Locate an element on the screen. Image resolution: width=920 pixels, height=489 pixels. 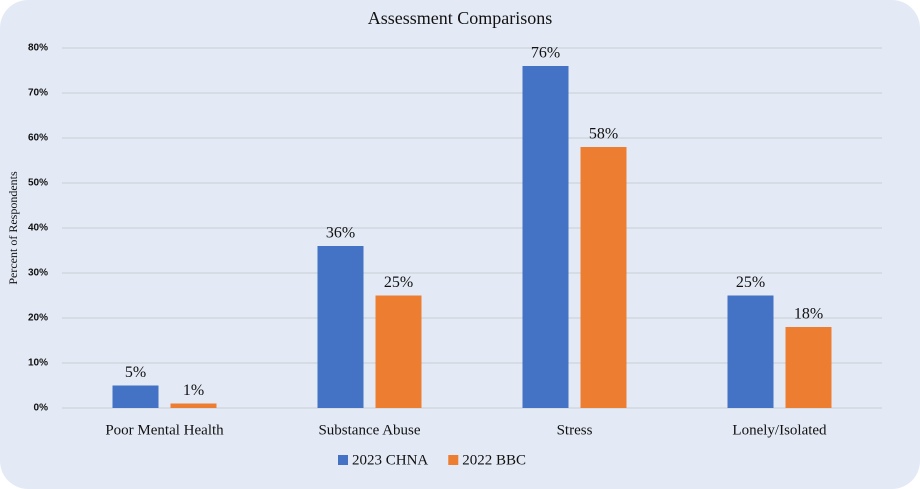
y-tick-label: 80% is located at coordinates (38, 48).